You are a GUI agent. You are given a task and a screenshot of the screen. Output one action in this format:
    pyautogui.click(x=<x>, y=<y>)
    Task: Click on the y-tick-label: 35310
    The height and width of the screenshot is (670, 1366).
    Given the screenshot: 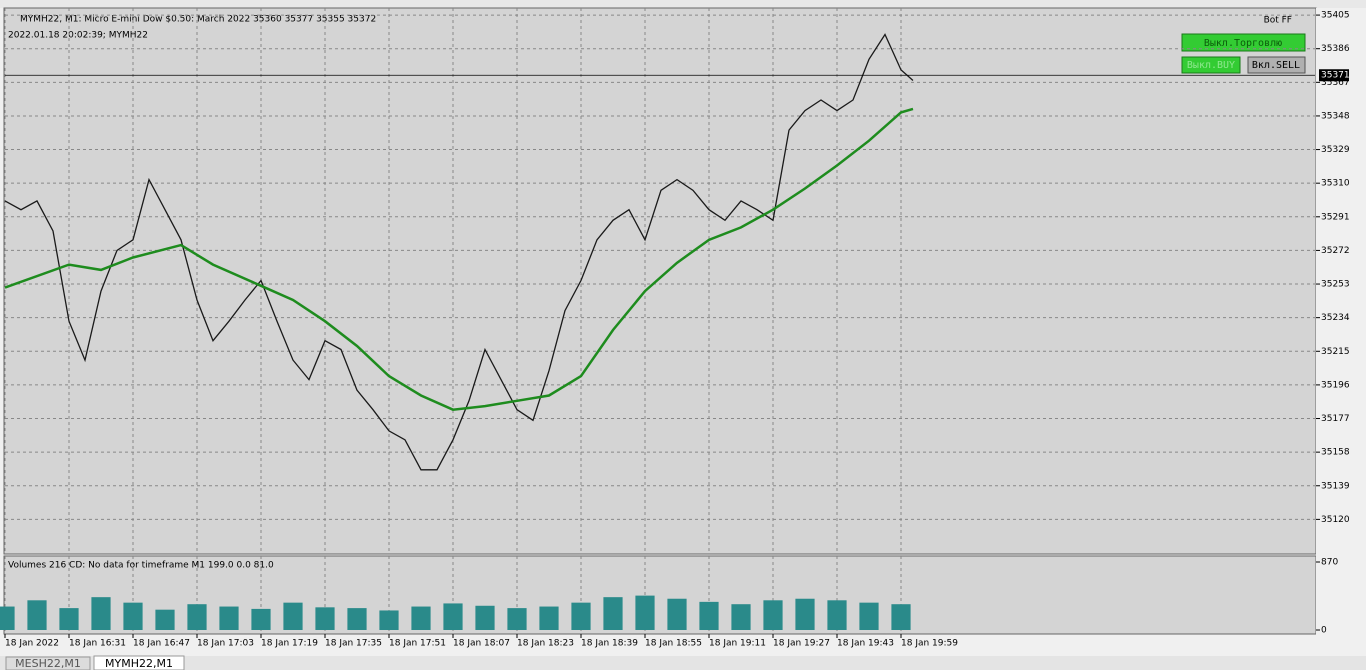 What is the action you would take?
    pyautogui.click(x=1335, y=184)
    